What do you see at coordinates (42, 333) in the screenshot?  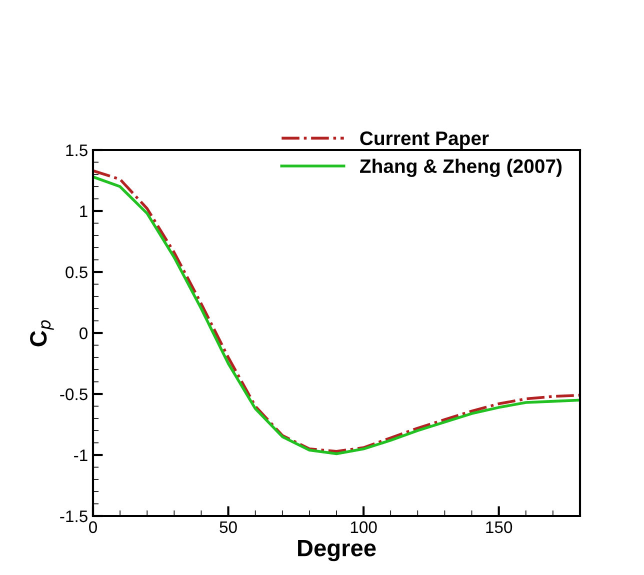 I see `y-axis-title: C$_{p}$` at bounding box center [42, 333].